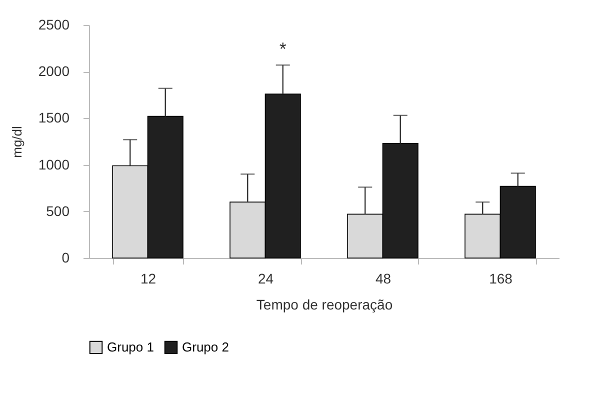  What do you see at coordinates (54, 71) in the screenshot?
I see `y-tick-label: 2000` at bounding box center [54, 71].